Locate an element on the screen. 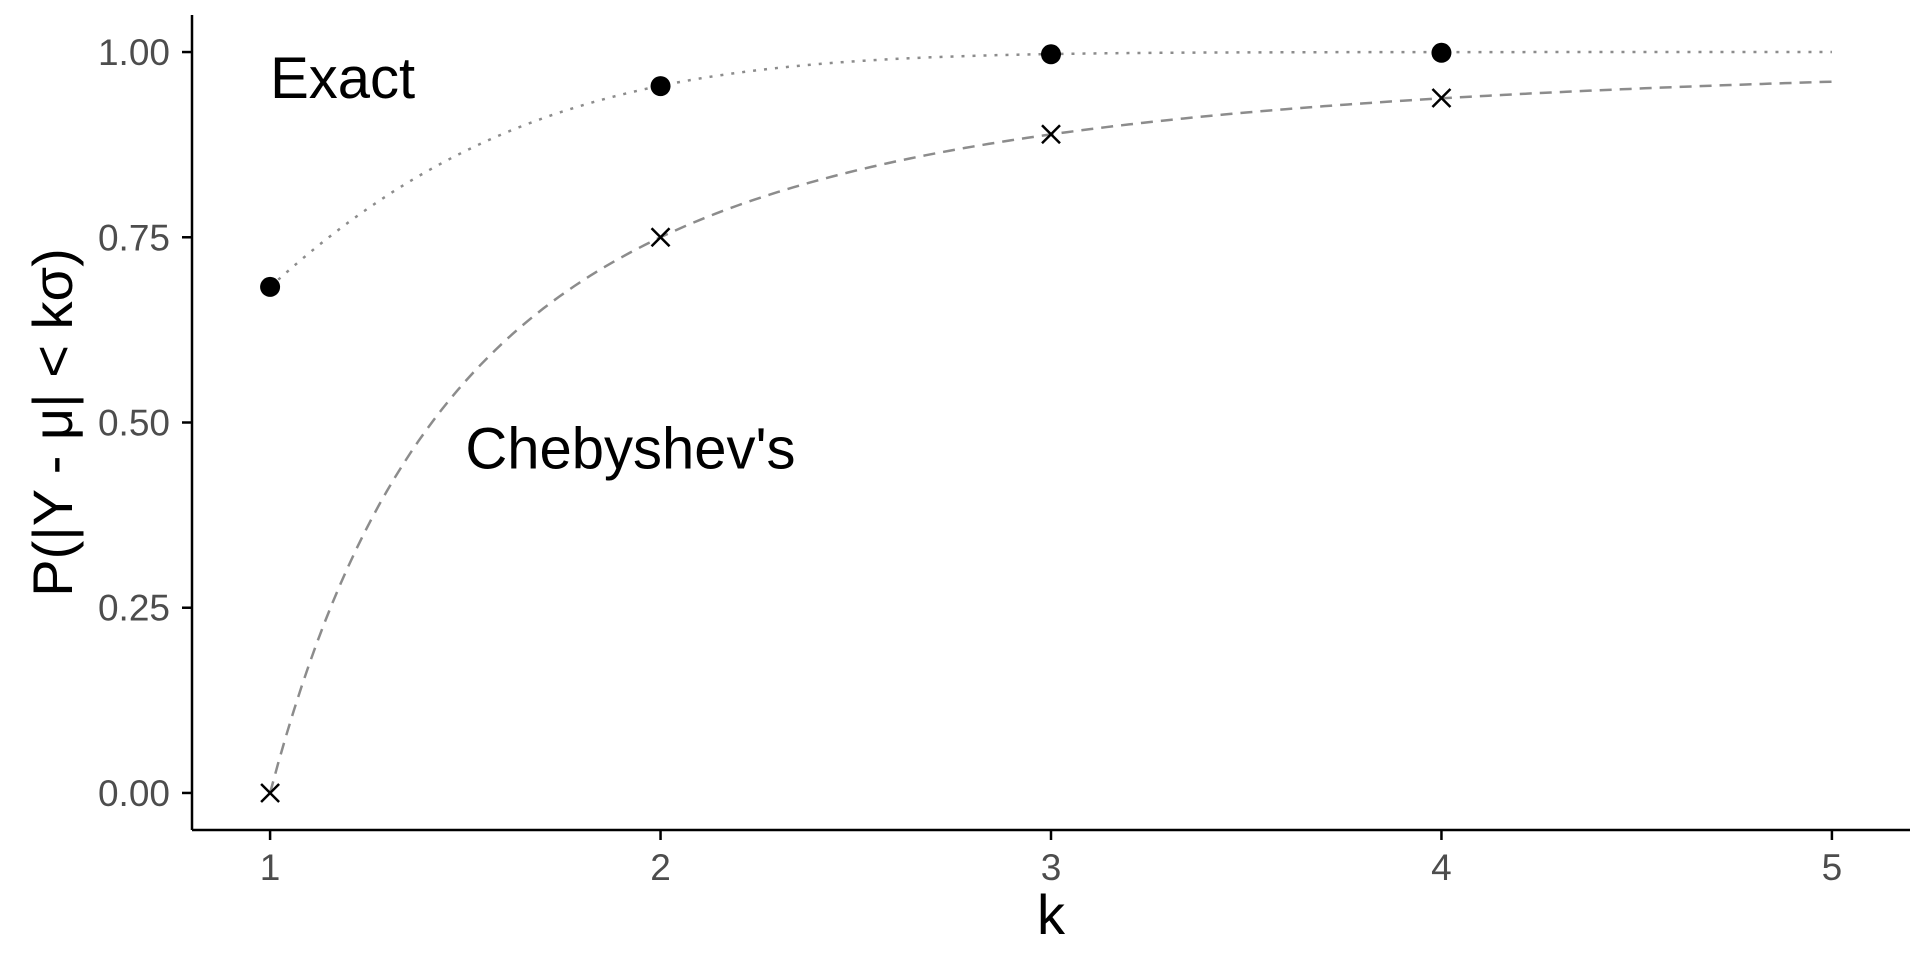  x-tick-label: 4 is located at coordinates (1441, 867).